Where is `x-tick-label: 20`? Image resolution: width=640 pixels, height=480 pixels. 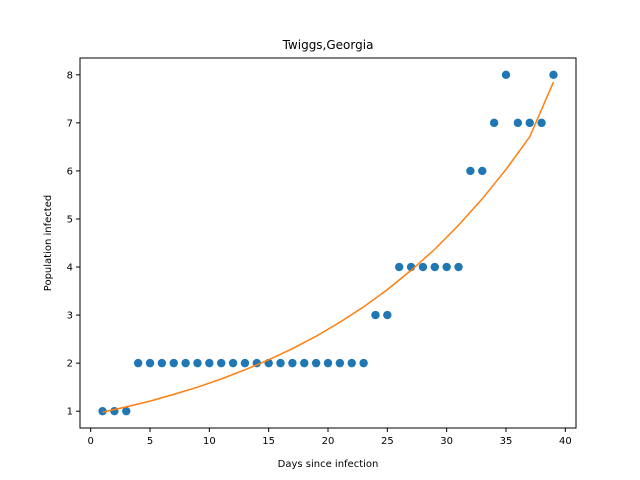
x-tick-label: 20 is located at coordinates (328, 441).